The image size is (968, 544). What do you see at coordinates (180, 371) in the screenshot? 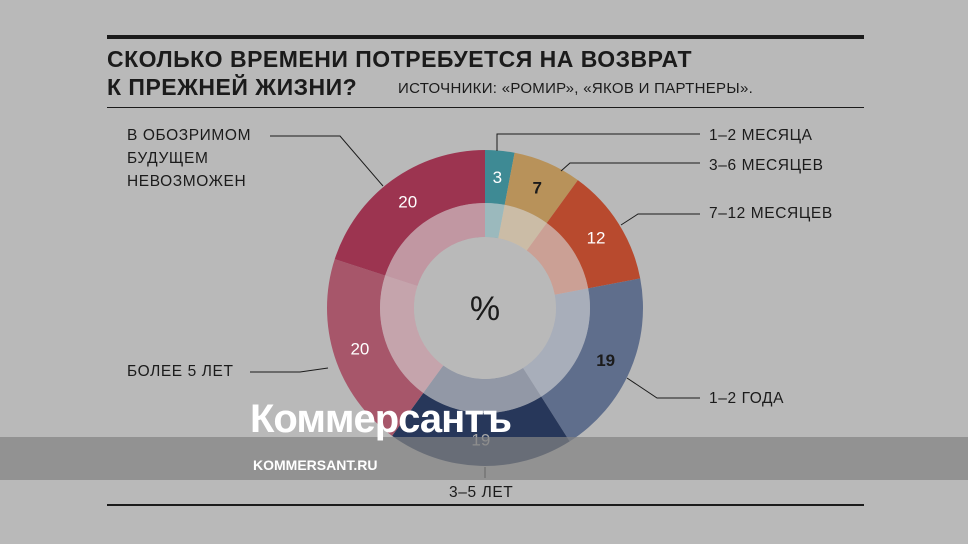
I see `category-label-over-5-years: БОЛЕЕ 5 ЛЕТ` at bounding box center [180, 371].